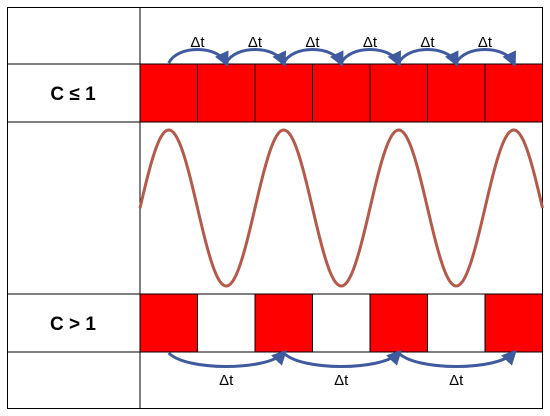 This screenshot has width=550, height=416. Describe the element at coordinates (370, 42) in the screenshot. I see `top-dt-label-4: Δt` at that location.